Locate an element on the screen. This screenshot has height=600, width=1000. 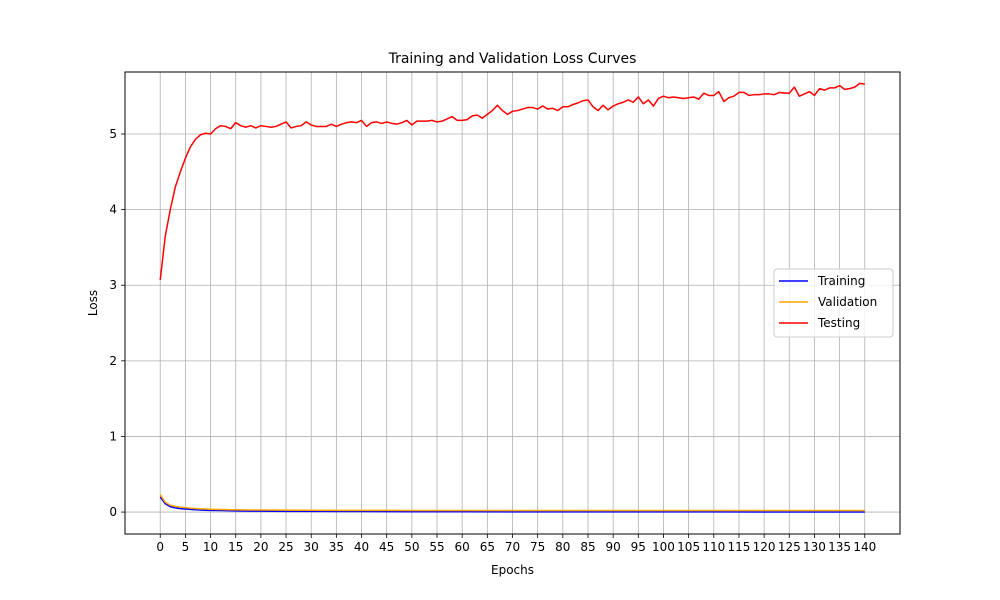
validation-series-line is located at coordinates (512, 503).